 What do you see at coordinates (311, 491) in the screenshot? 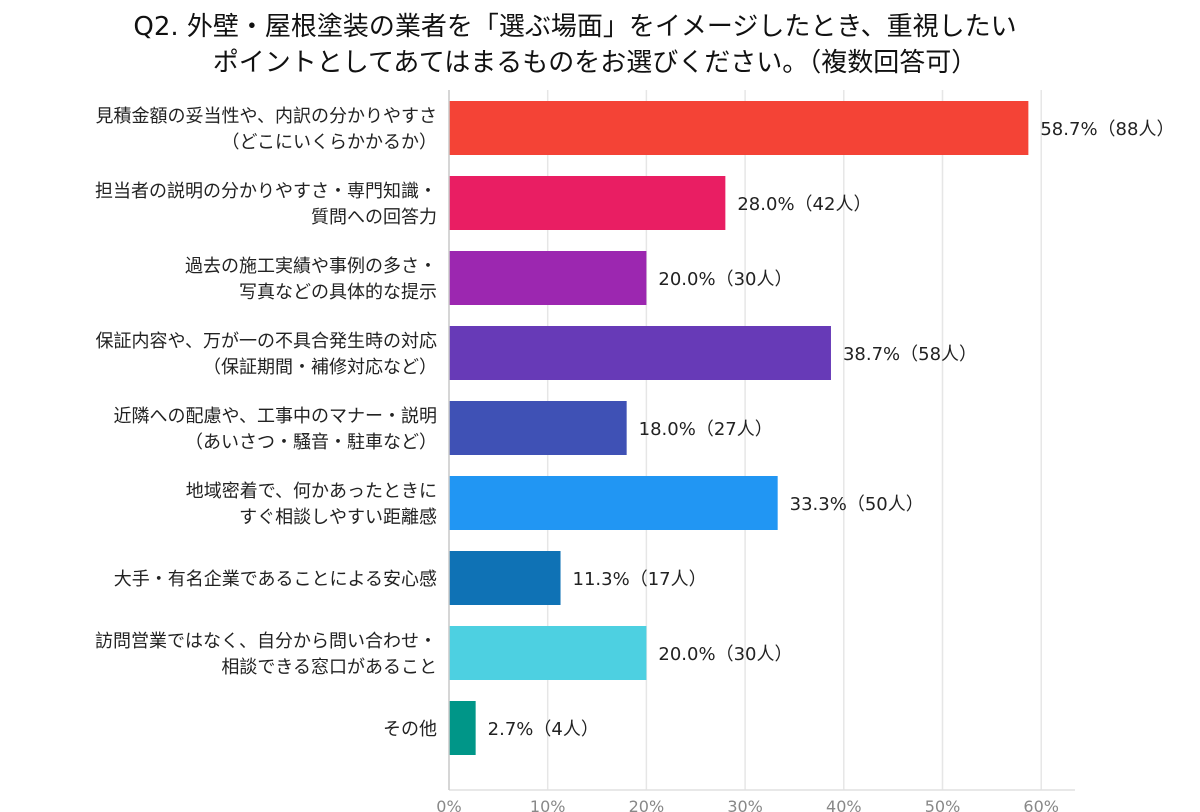
I see `category-label: 地域密着で、何かあったときに` at bounding box center [311, 491].